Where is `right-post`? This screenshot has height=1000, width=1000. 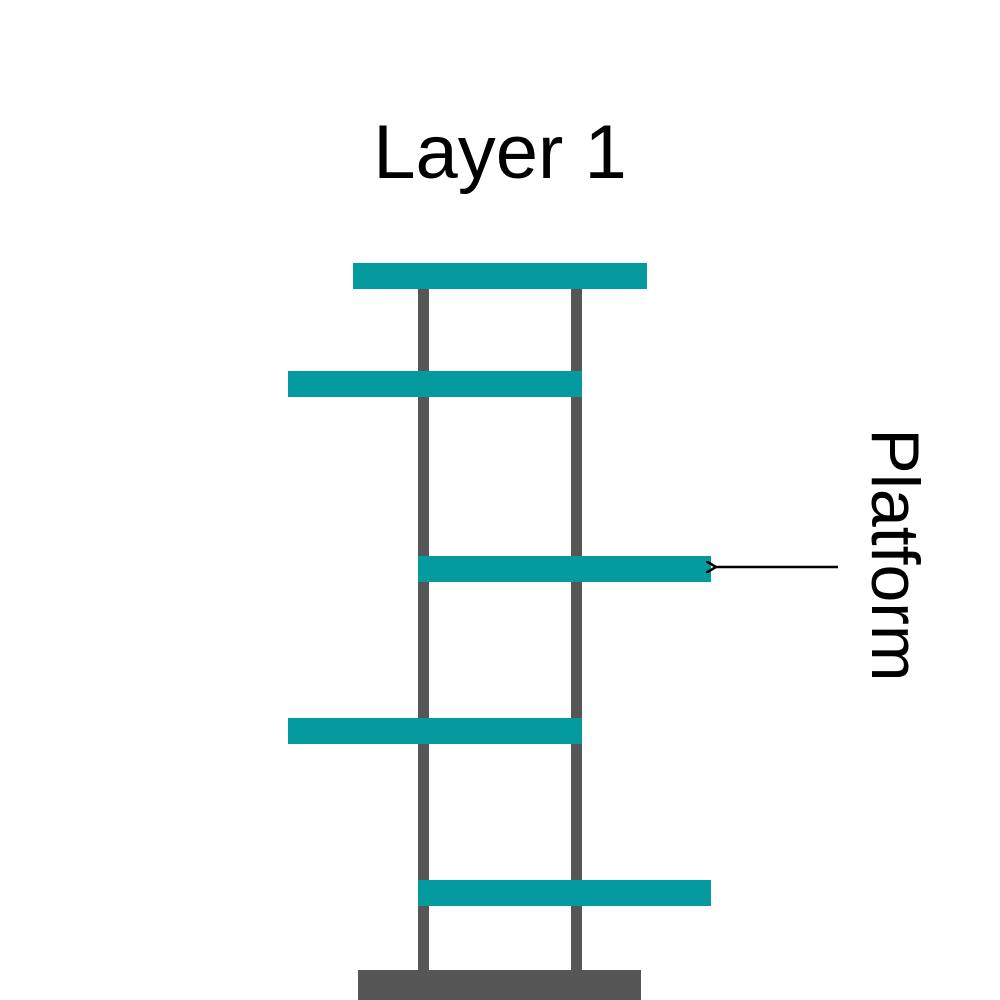 right-post is located at coordinates (576, 633).